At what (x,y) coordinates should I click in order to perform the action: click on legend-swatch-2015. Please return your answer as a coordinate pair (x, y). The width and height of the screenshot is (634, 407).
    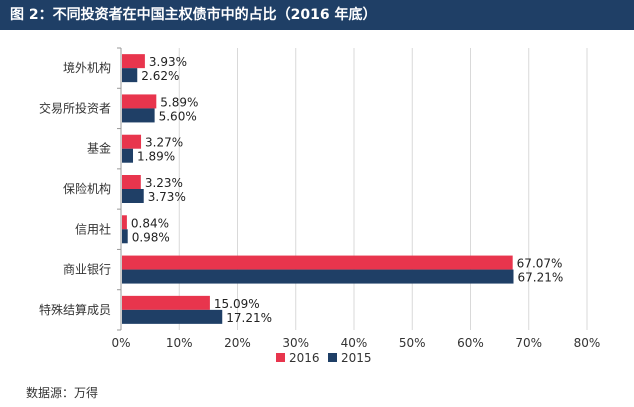
    Looking at the image, I should click on (332, 357).